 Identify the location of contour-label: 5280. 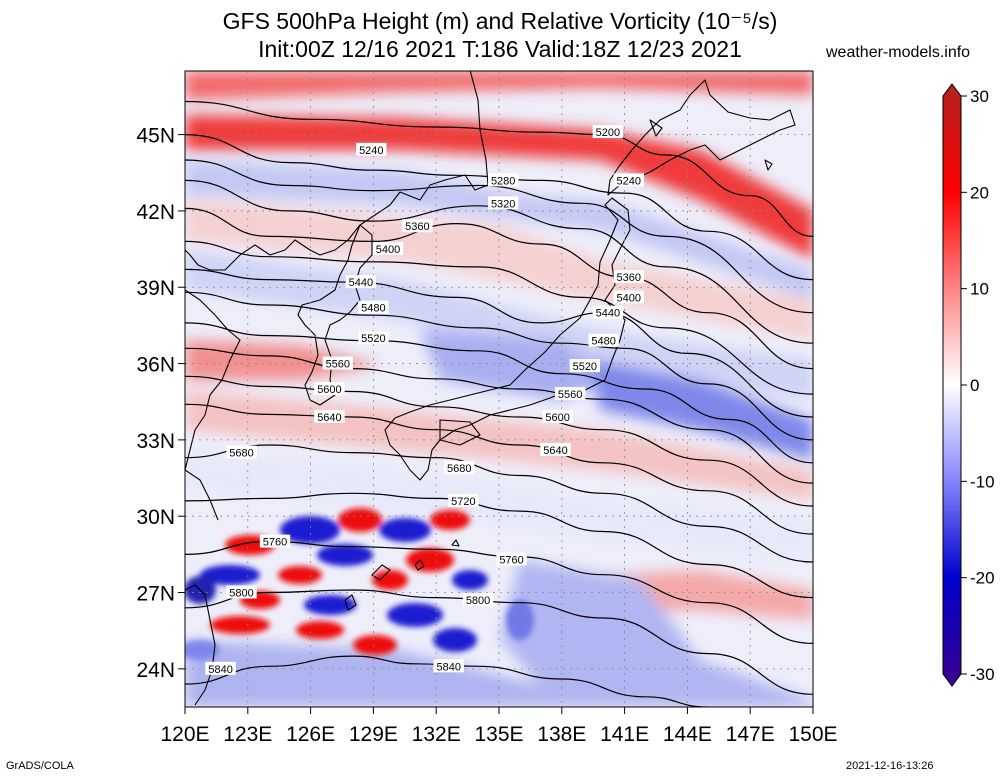
(503, 181).